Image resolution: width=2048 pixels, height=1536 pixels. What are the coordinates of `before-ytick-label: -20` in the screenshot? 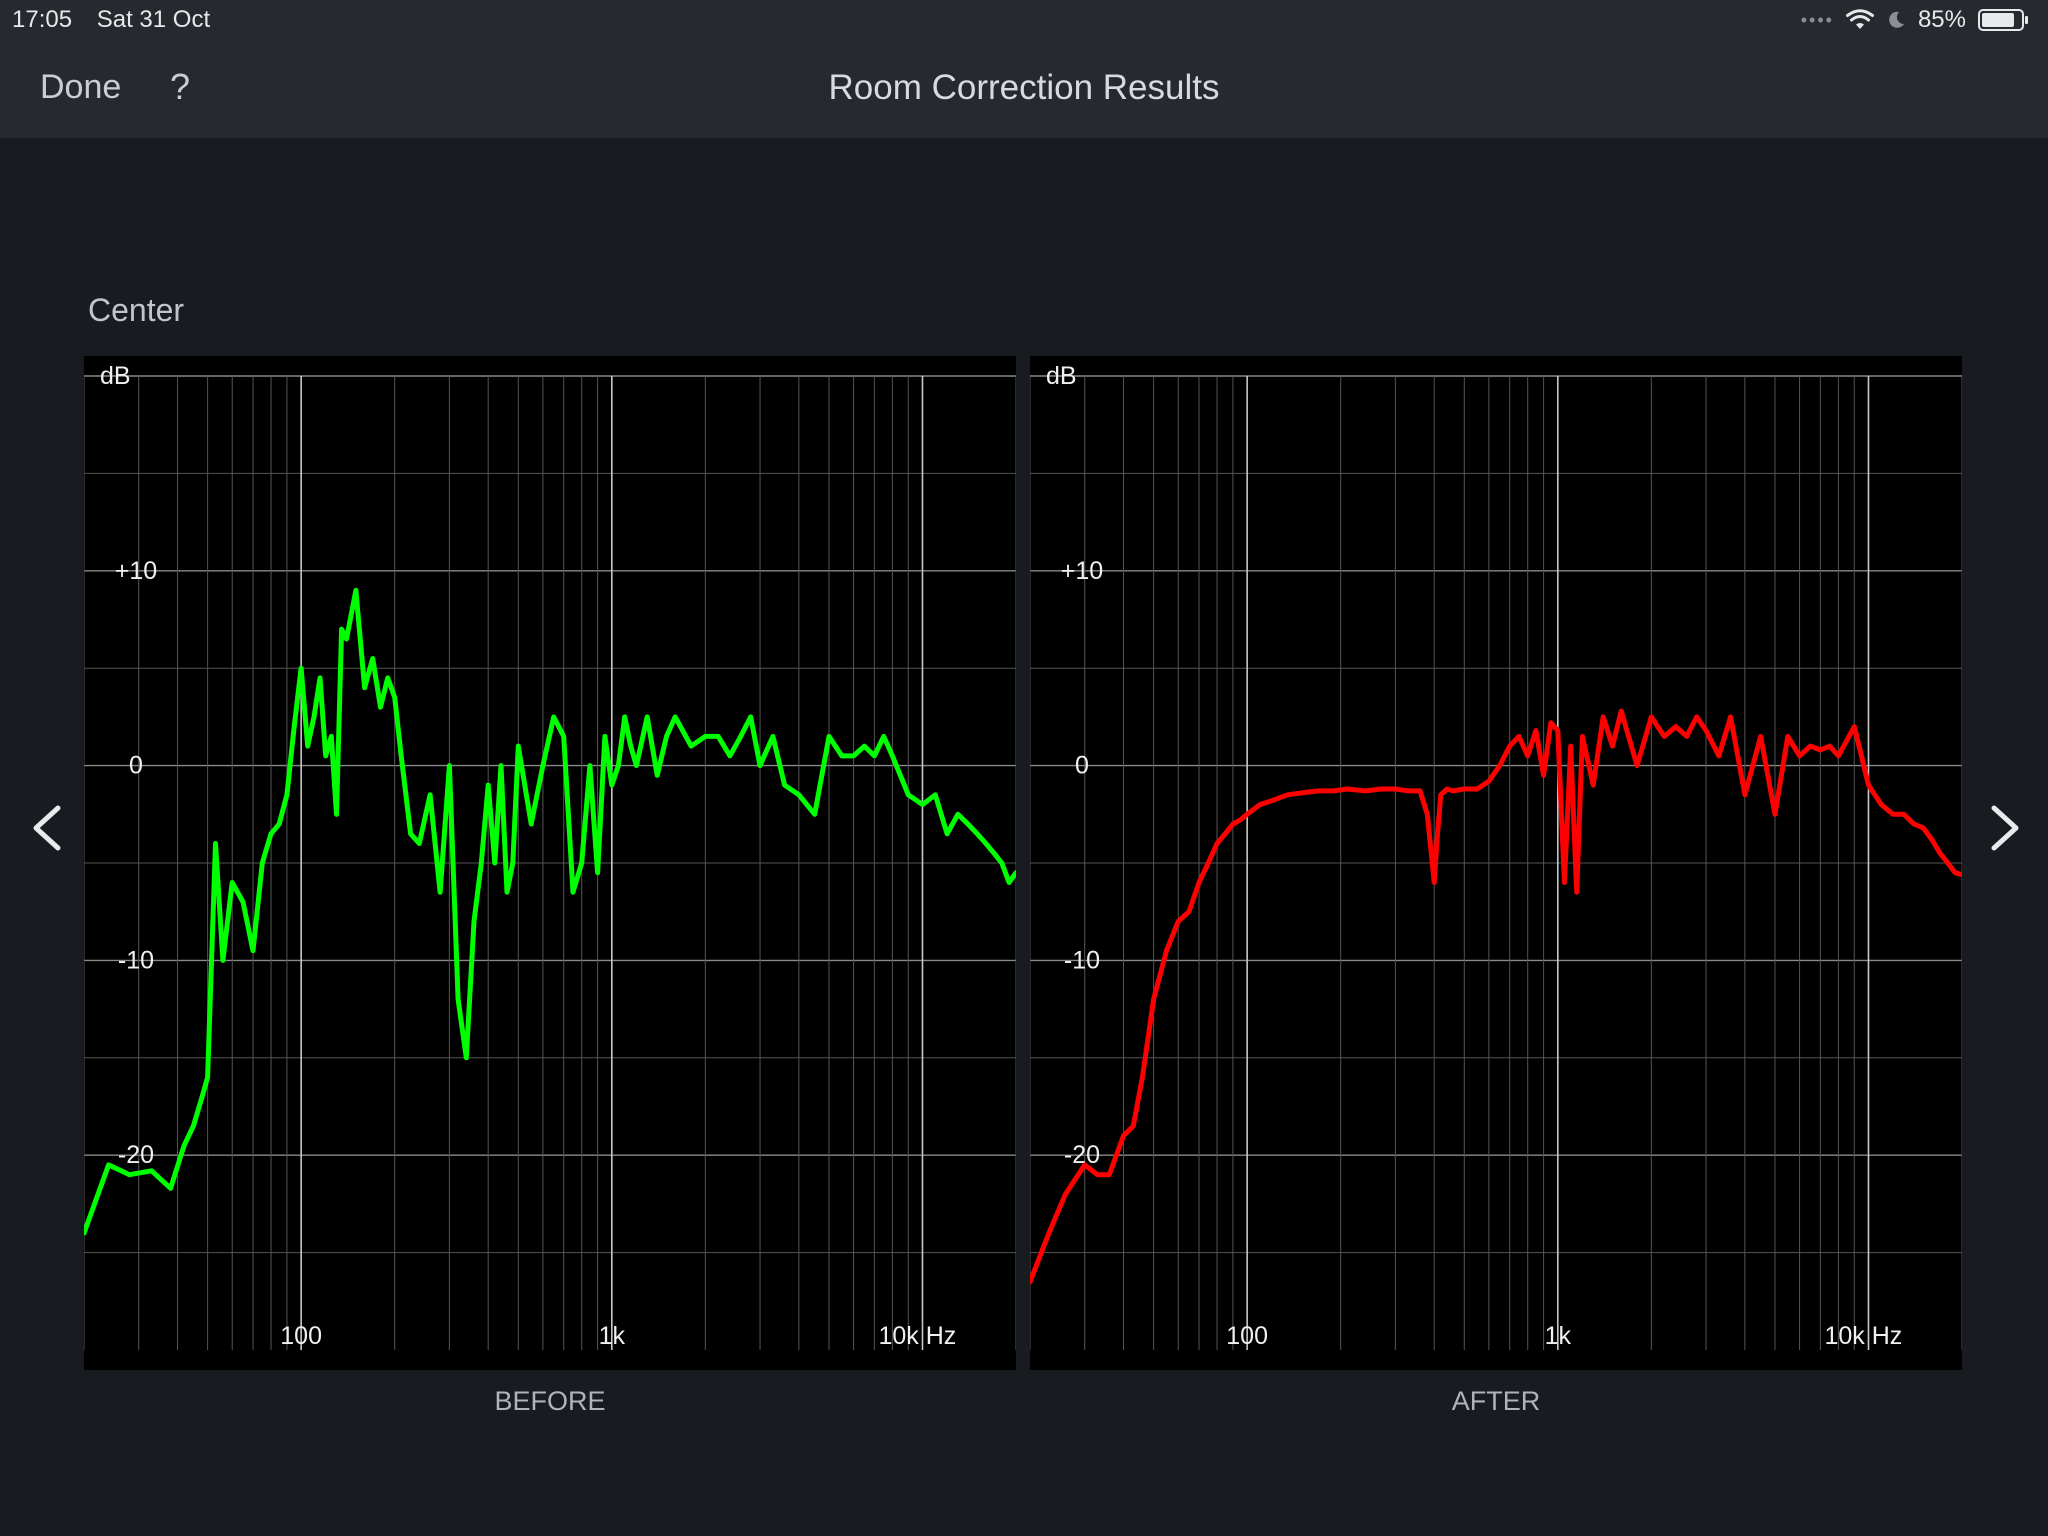 It's located at (136, 1155).